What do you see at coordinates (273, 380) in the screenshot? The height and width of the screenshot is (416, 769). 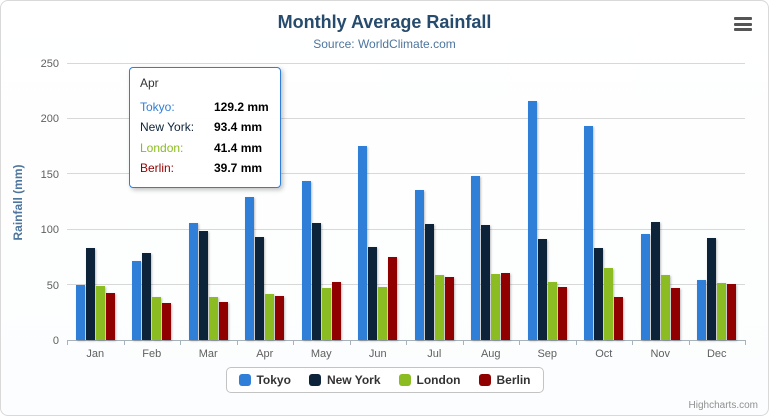 I see `legend-label: Tokyo` at bounding box center [273, 380].